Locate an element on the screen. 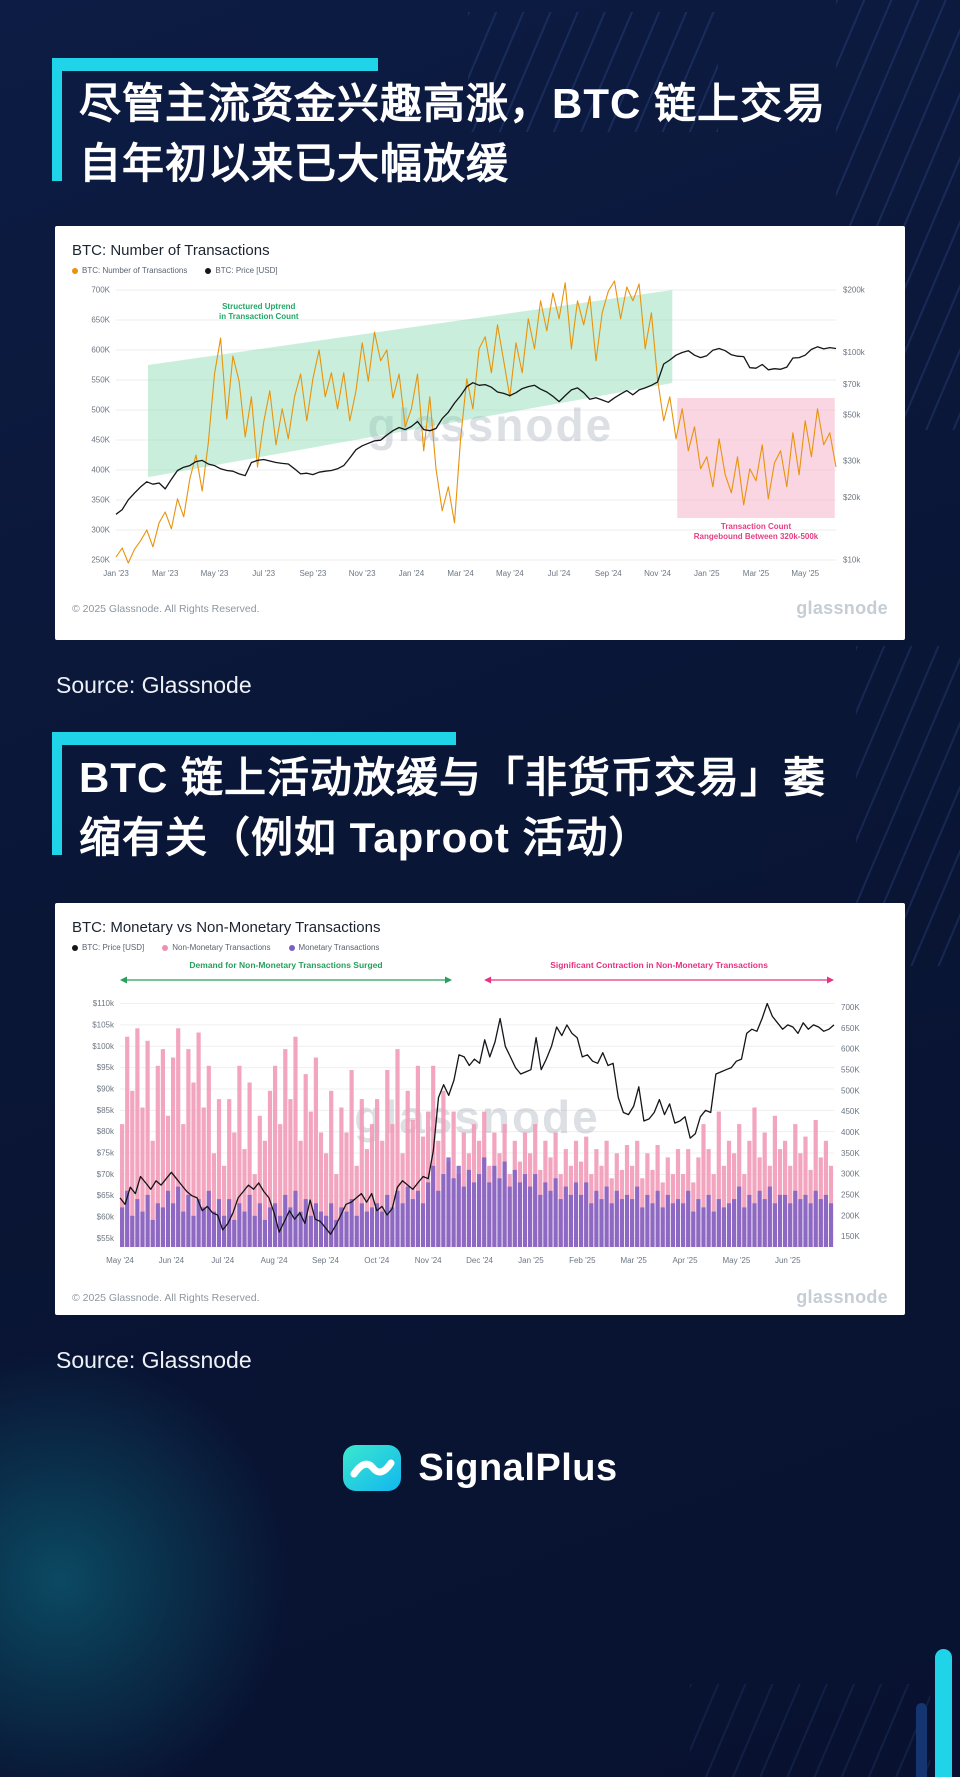 The image size is (960, 1777). legend-label: Monetary Transactions is located at coordinates (339, 947).